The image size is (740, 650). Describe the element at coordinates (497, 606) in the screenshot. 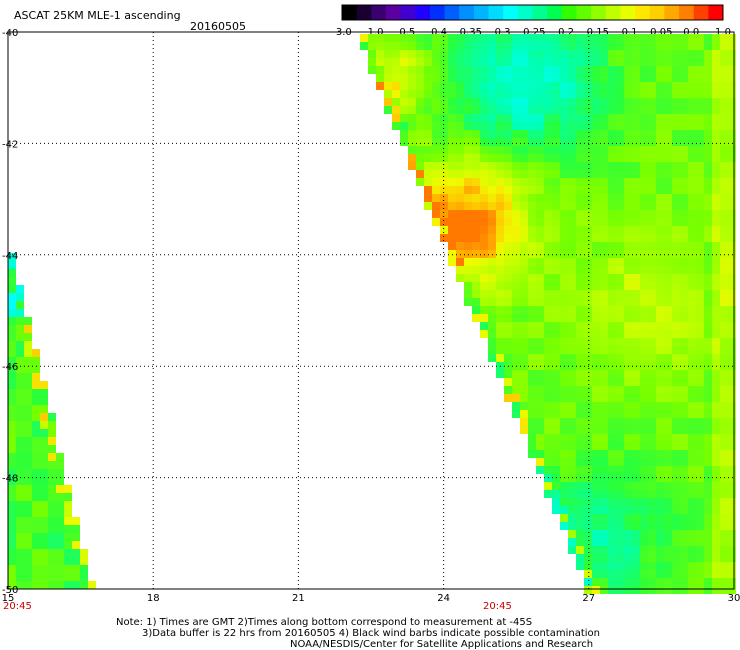

I see `time-label-right: 20:45` at that location.